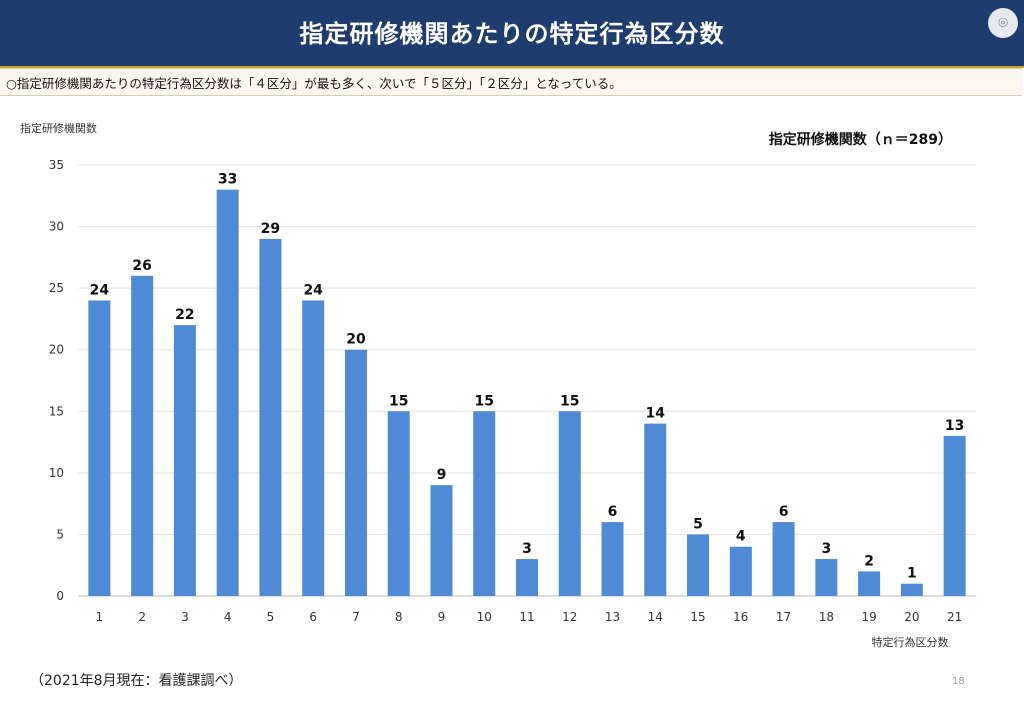 The image size is (1024, 713). What do you see at coordinates (860, 139) in the screenshot?
I see `chart-title: 指定研修機関数（ｎ＝289）` at bounding box center [860, 139].